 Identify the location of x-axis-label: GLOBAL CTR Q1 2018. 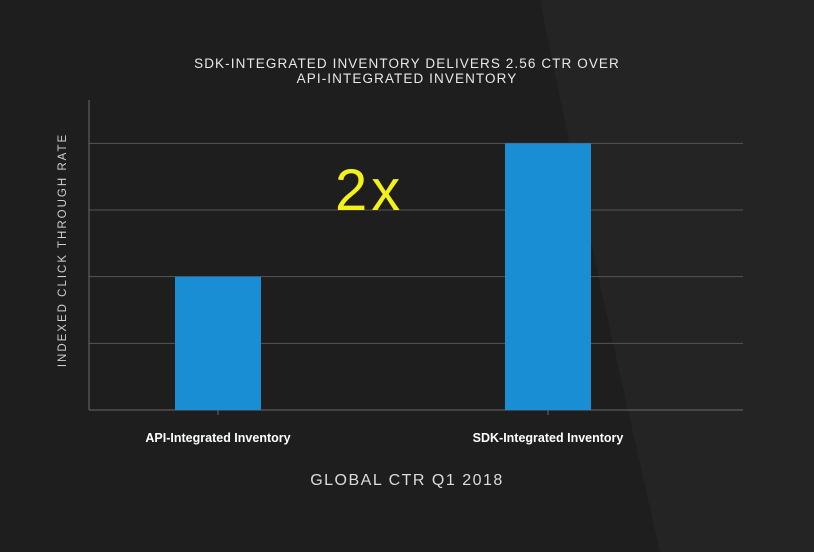
(407, 480).